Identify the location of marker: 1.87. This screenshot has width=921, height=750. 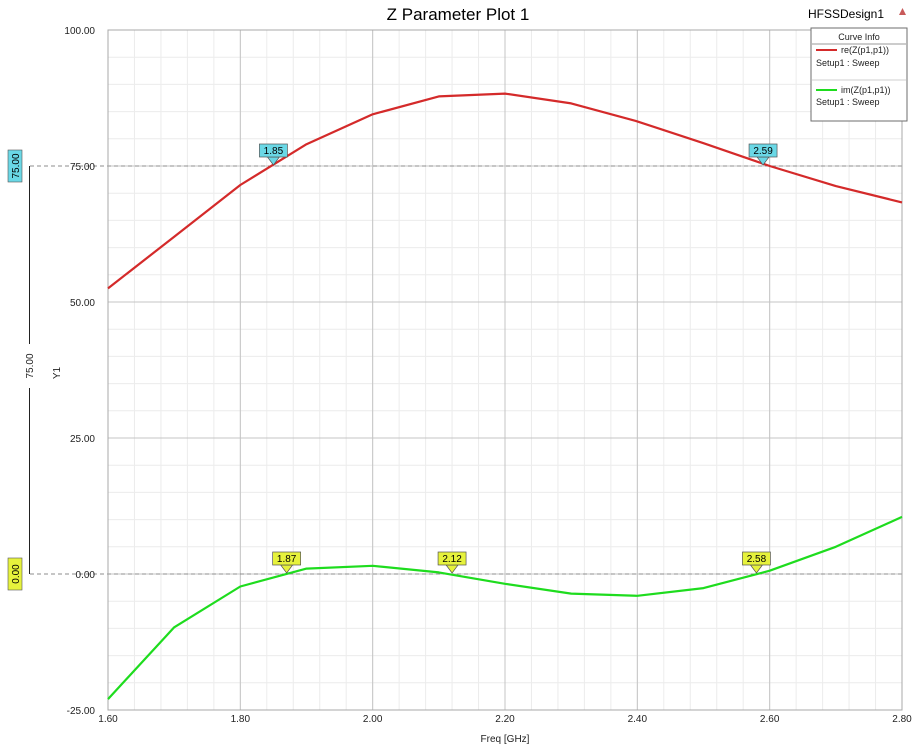
(286, 562).